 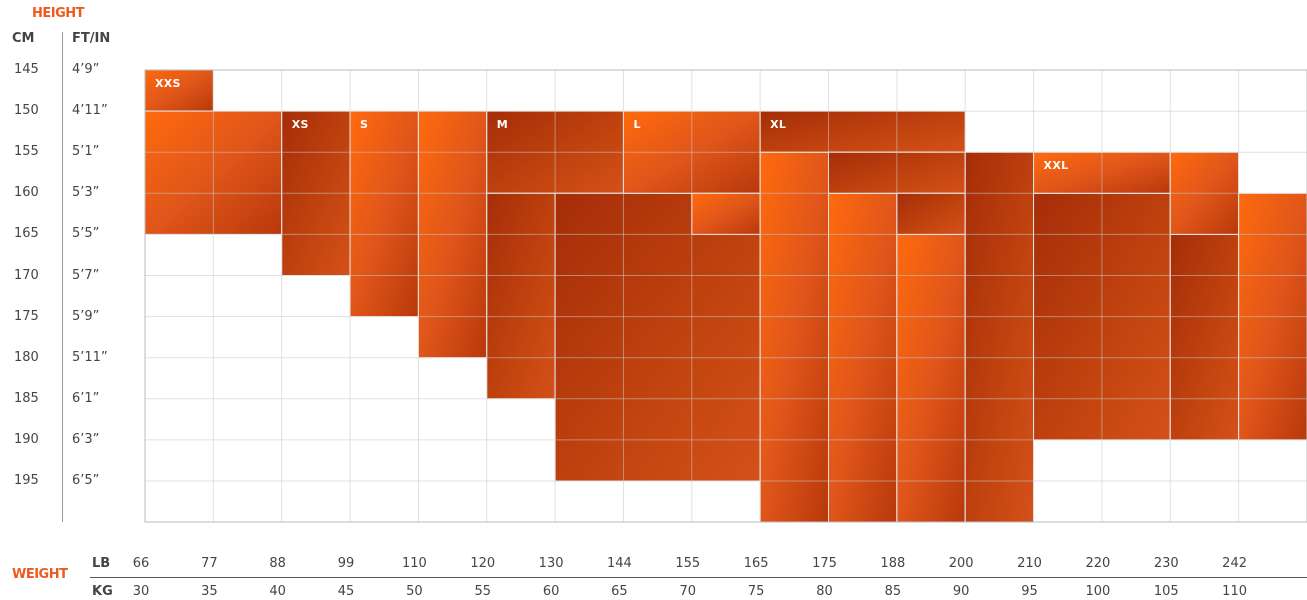 I want to click on height-ftin-tick: 5’7”, so click(x=86, y=275).